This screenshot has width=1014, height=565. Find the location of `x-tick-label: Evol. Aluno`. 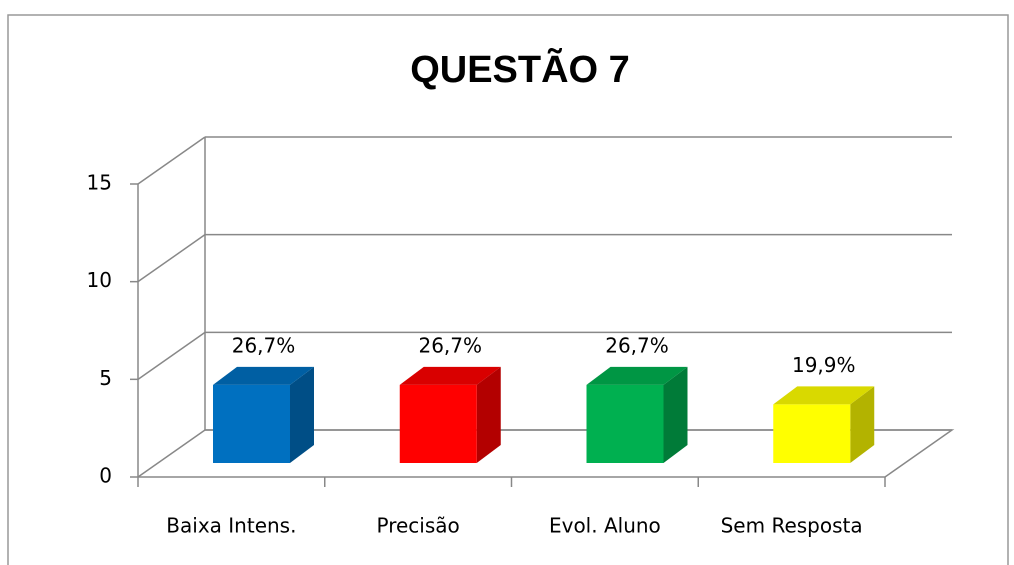

x-tick-label: Evol. Aluno is located at coordinates (605, 526).